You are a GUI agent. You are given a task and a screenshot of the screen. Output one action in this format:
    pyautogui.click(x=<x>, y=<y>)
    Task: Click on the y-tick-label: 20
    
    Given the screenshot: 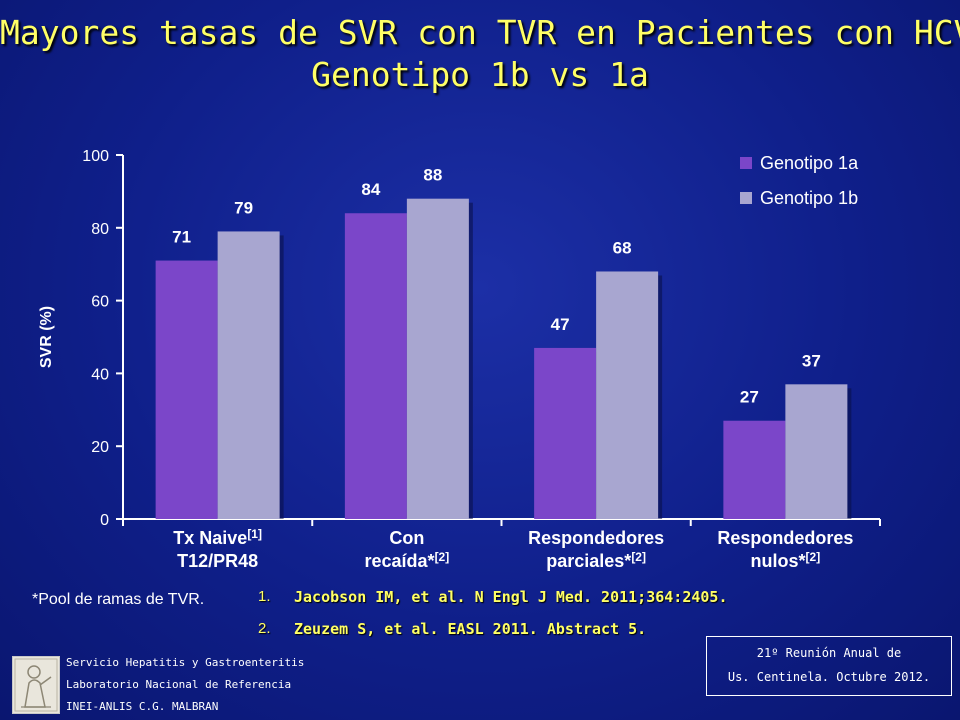 What is the action you would take?
    pyautogui.click(x=100, y=447)
    